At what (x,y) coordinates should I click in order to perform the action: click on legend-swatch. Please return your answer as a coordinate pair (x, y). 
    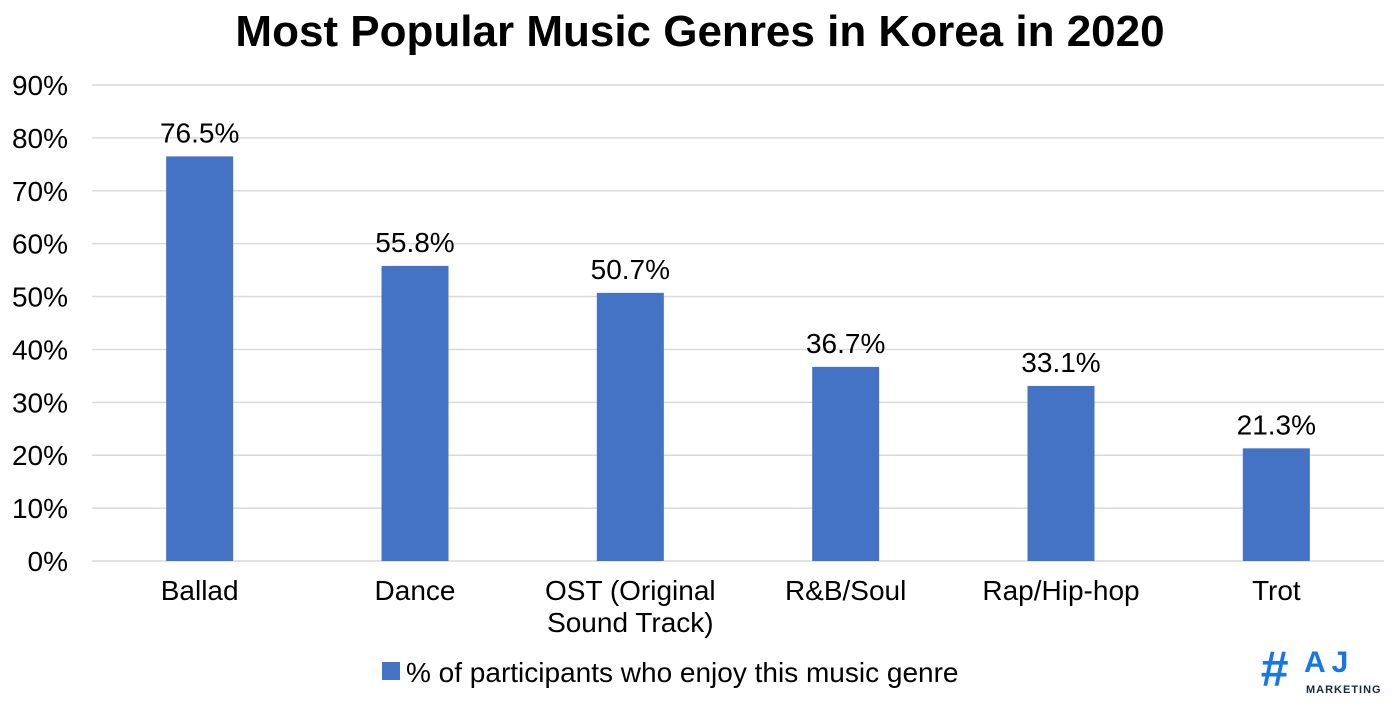
    Looking at the image, I should click on (391, 671).